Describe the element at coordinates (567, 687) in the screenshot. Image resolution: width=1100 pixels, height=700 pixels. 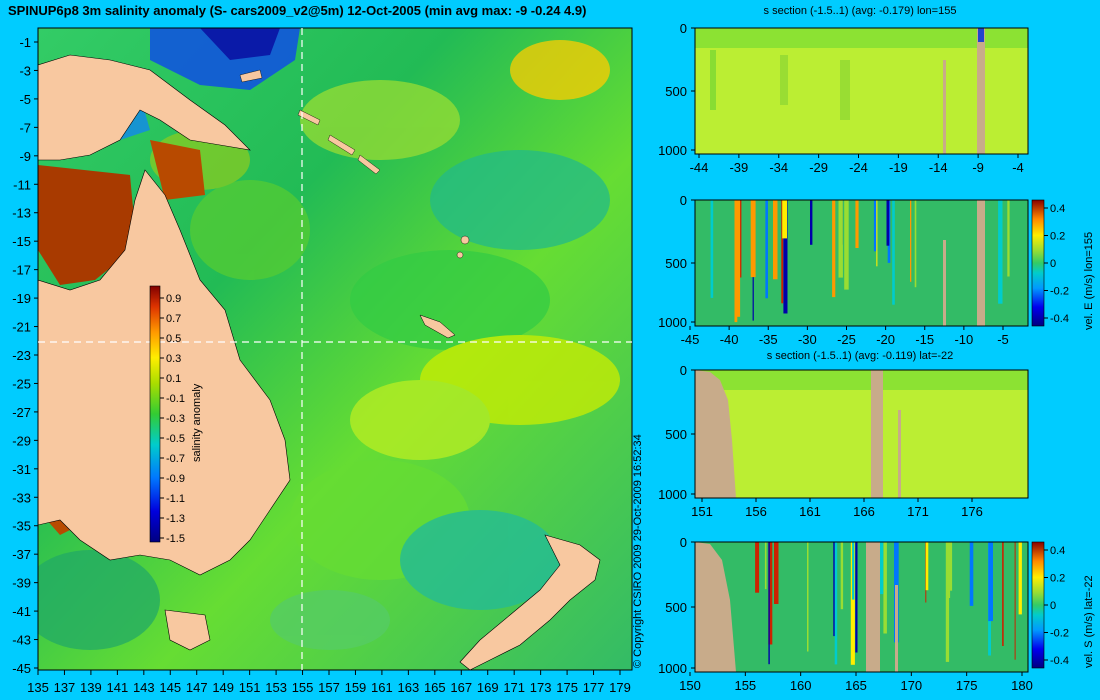
I see `map-lon-label: 175` at that location.